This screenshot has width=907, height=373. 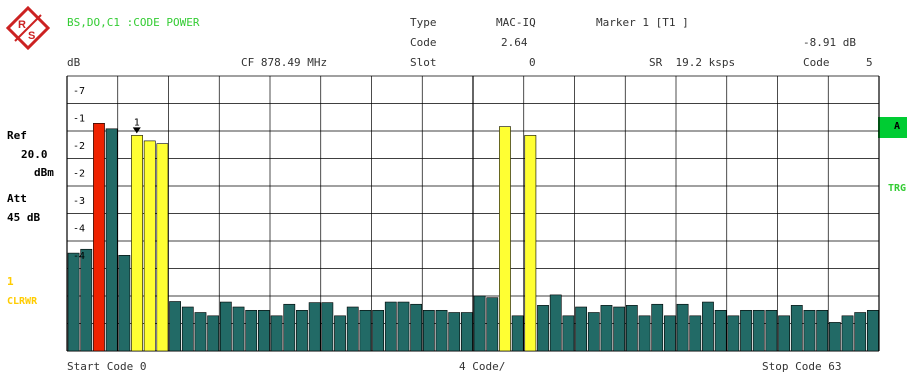 What do you see at coordinates (137, 122) in the screenshot?
I see `marker-number: 1` at bounding box center [137, 122].